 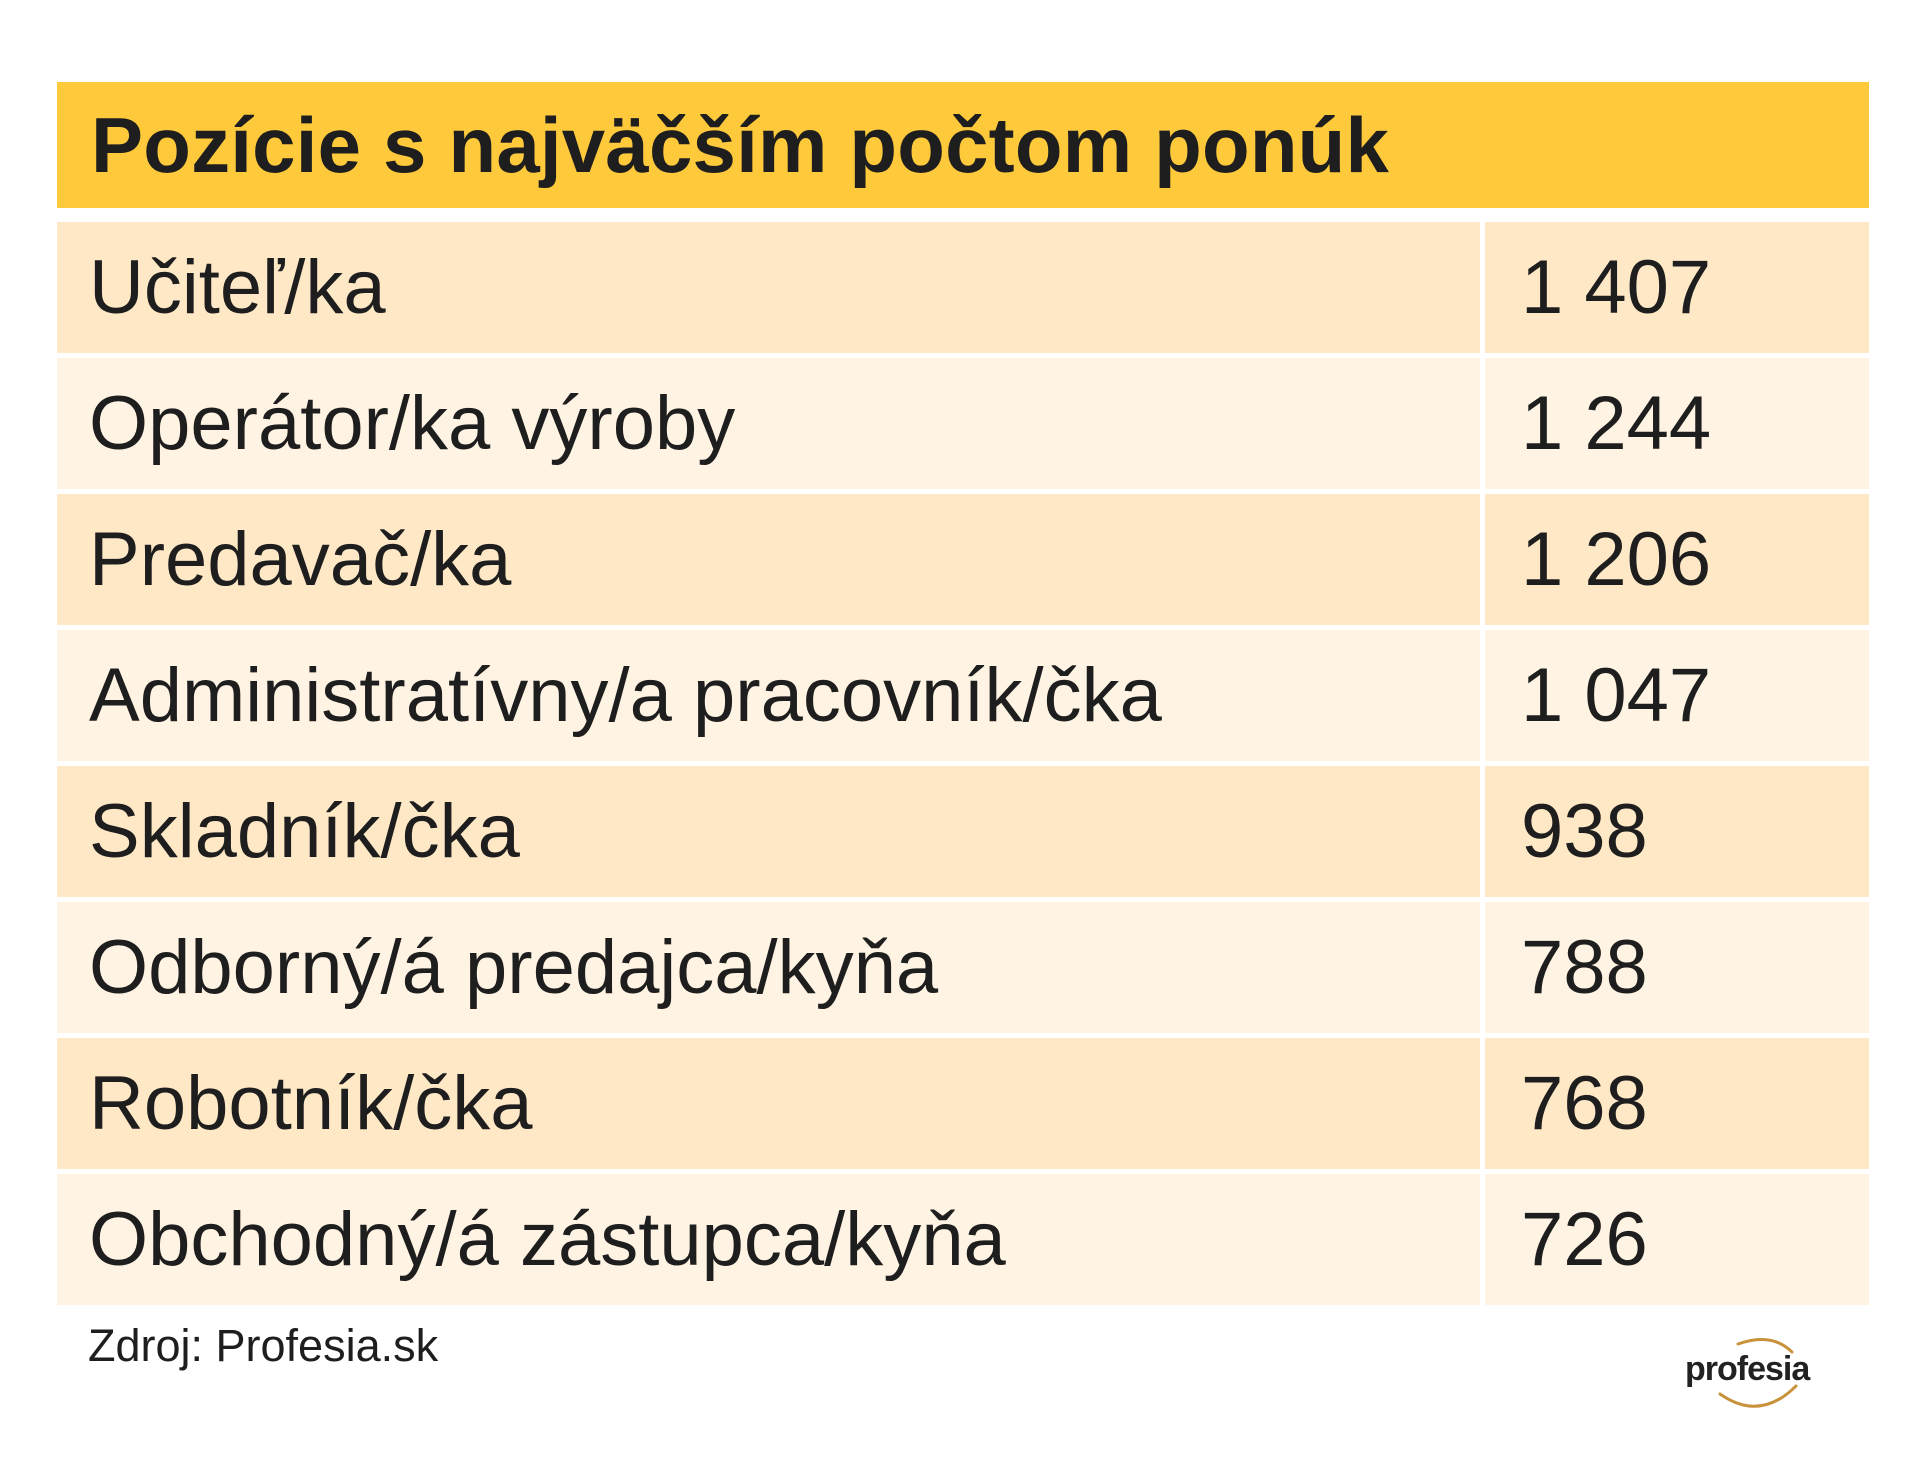 What do you see at coordinates (1677, 287) in the screenshot?
I see `row-value: 1 407` at bounding box center [1677, 287].